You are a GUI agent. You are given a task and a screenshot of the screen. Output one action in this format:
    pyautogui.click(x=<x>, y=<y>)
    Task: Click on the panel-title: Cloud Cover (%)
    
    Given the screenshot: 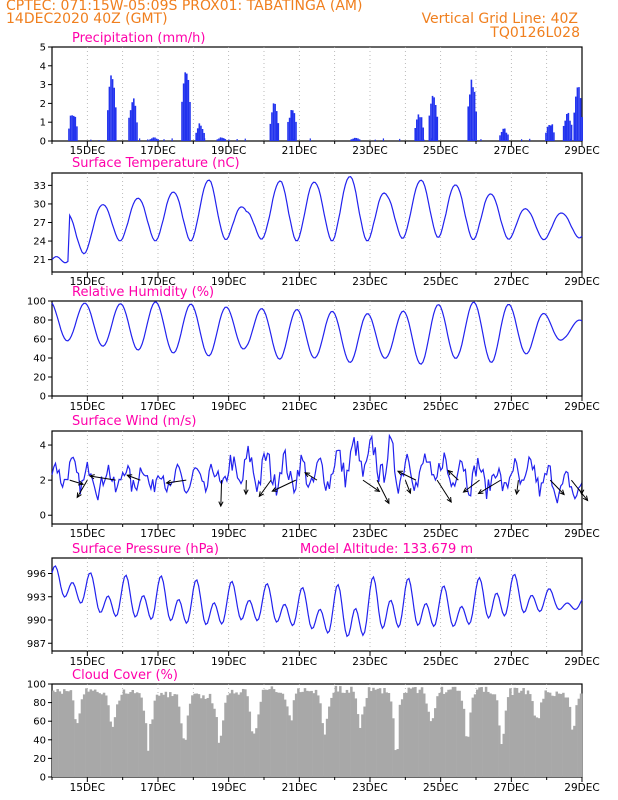 What is the action you would take?
    pyautogui.click(x=125, y=675)
    